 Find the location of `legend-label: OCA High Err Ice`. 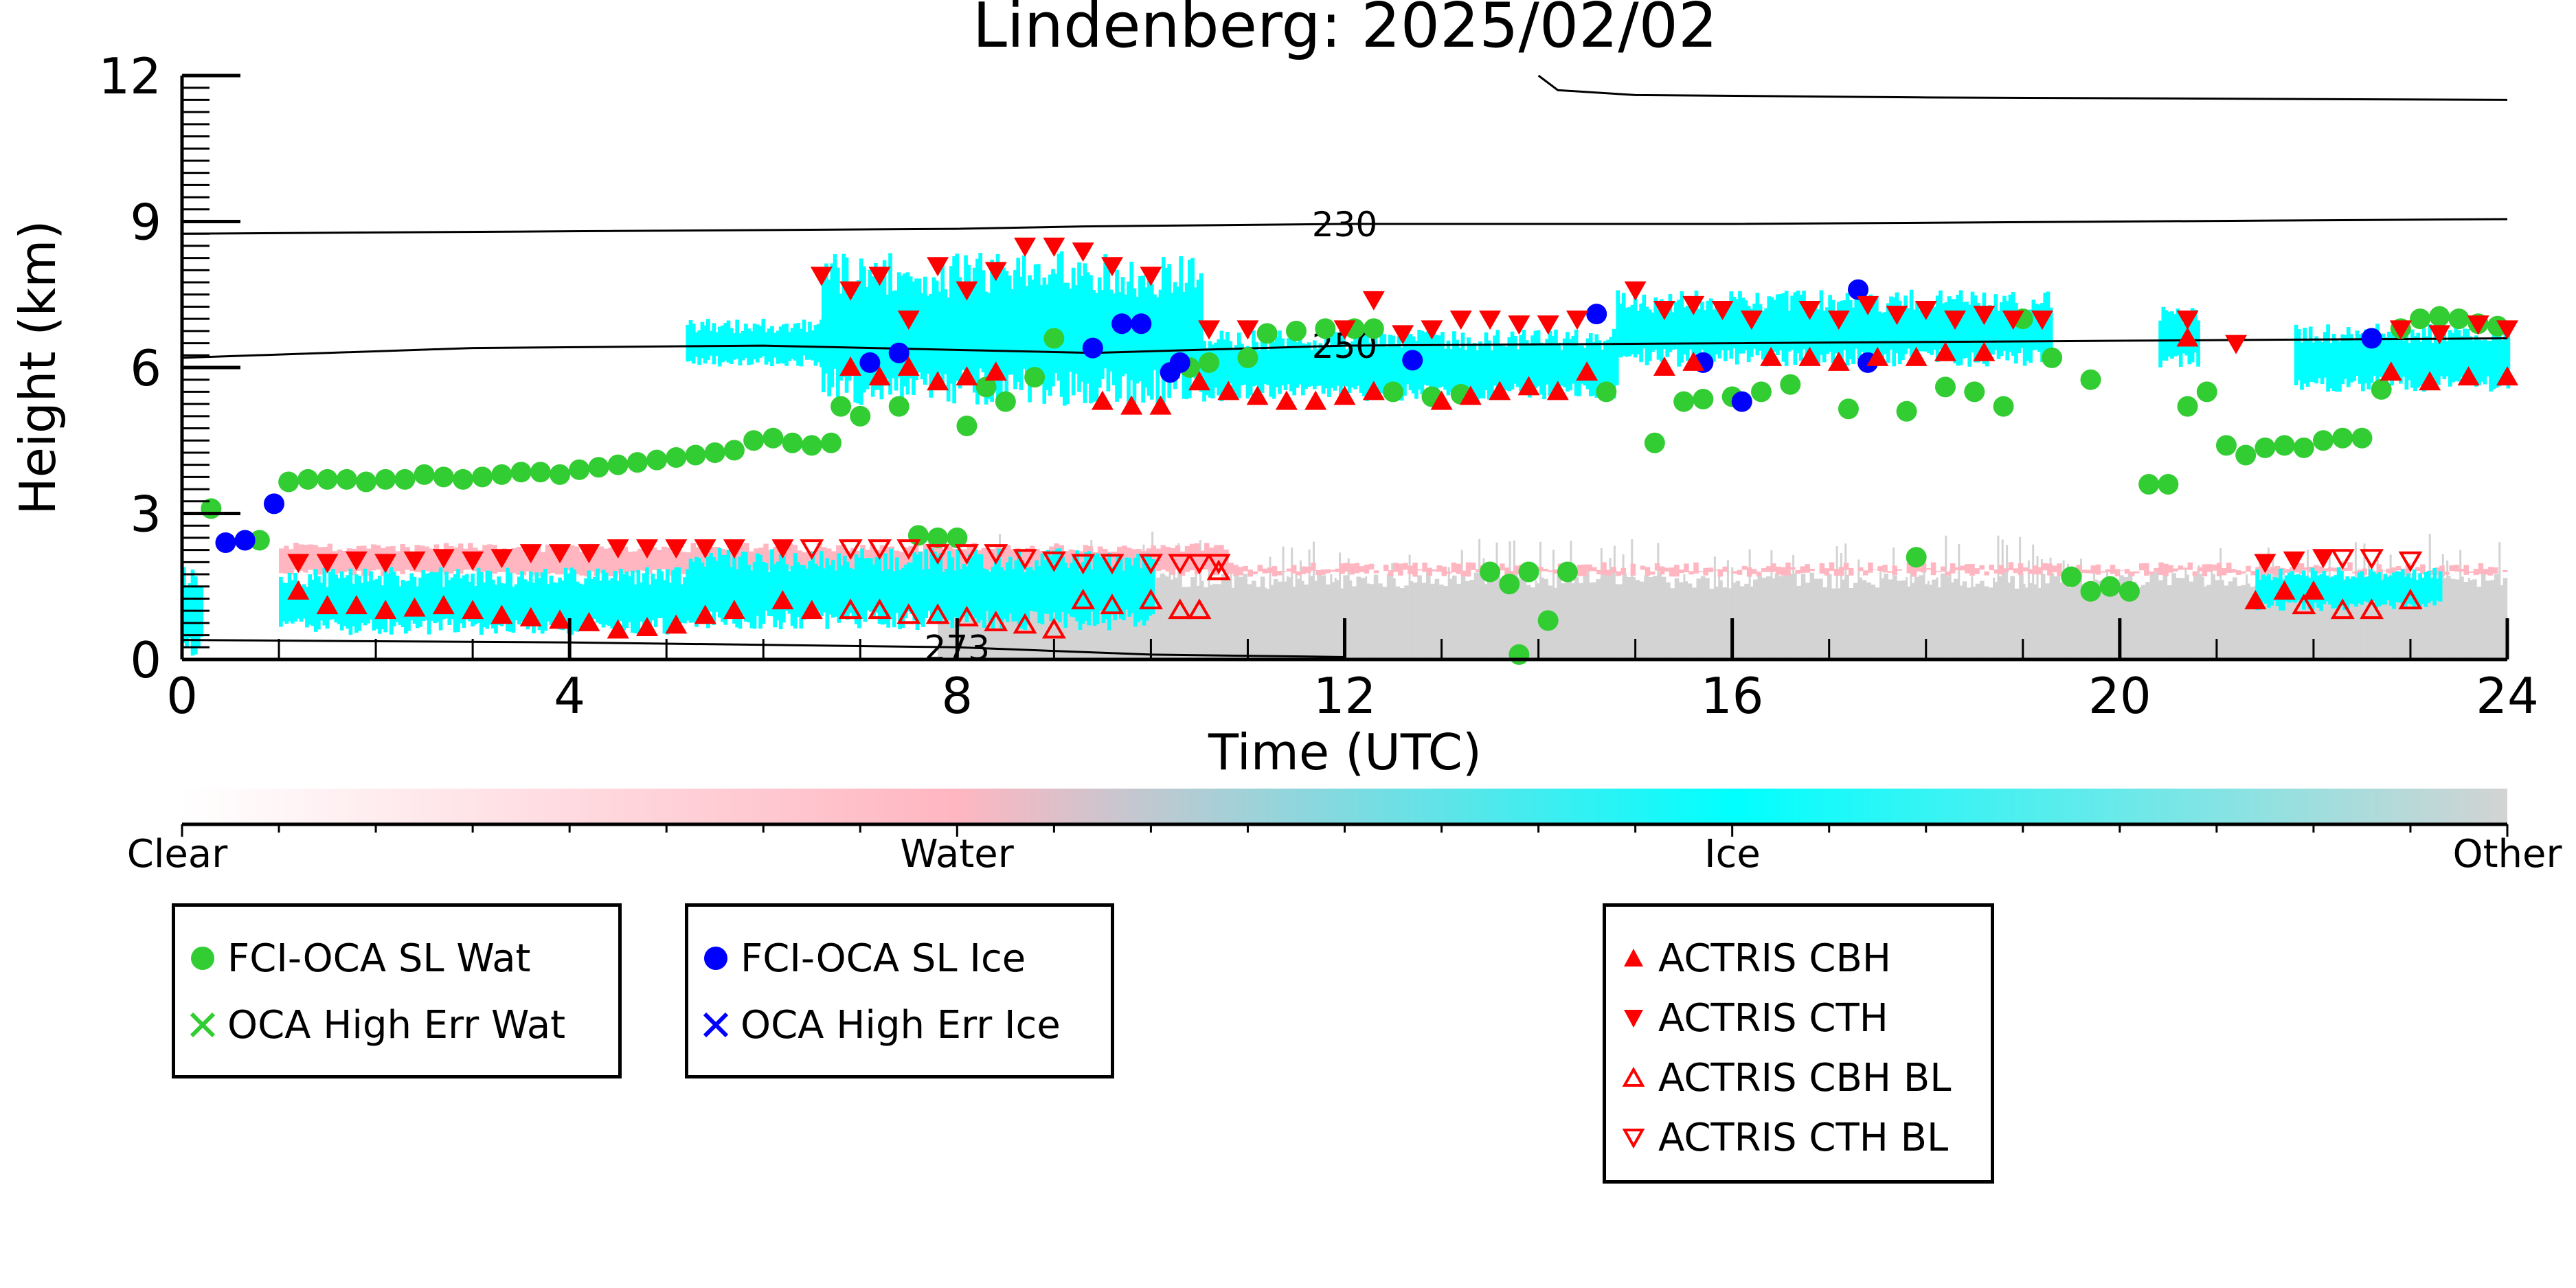

legend-label: OCA High Err Ice is located at coordinates (901, 1025).